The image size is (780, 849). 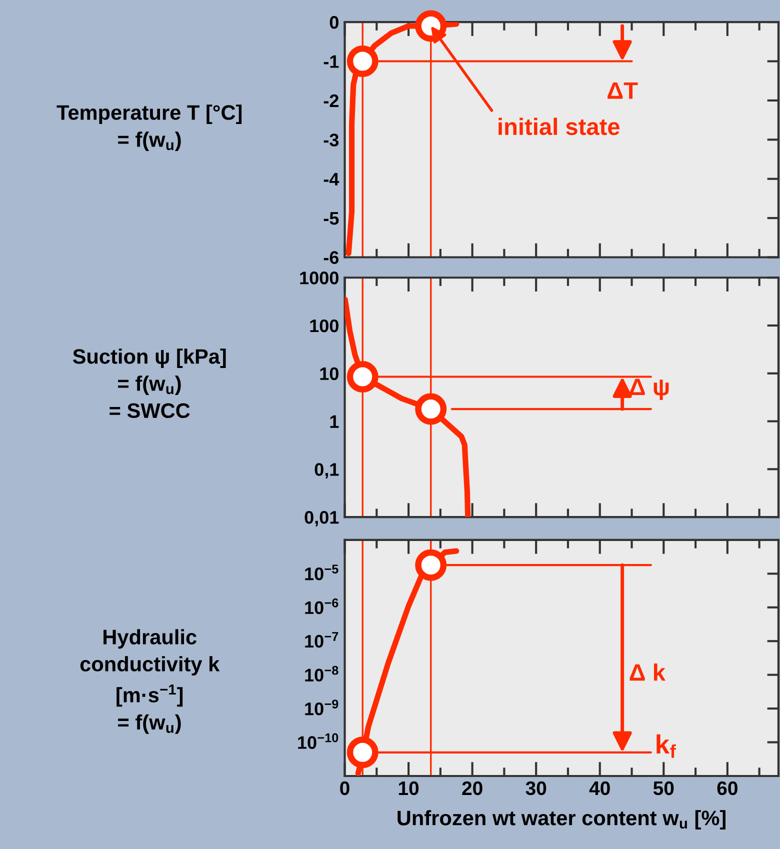 What do you see at coordinates (345, 788) in the screenshot?
I see `x-tick-label: 0` at bounding box center [345, 788].